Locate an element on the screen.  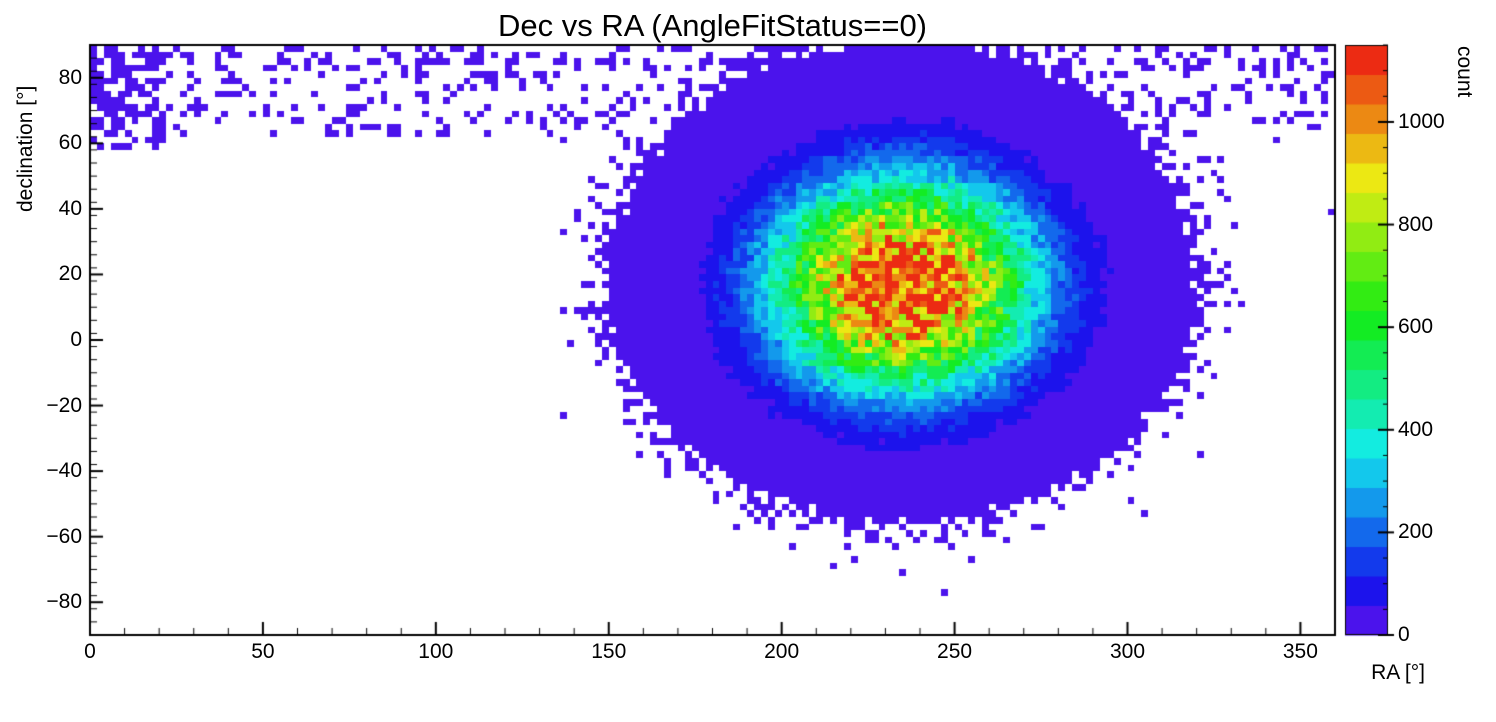
colorbar-title: count is located at coordinates (1464, 72).